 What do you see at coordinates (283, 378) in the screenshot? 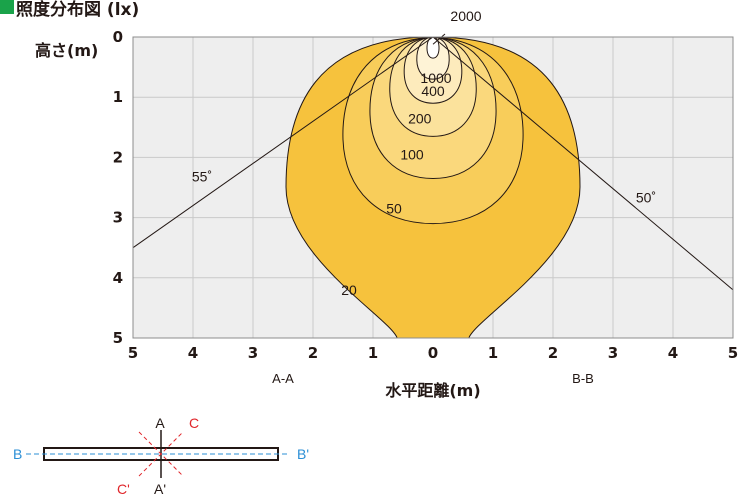
I see `section-label-a-a: A-A` at bounding box center [283, 378].